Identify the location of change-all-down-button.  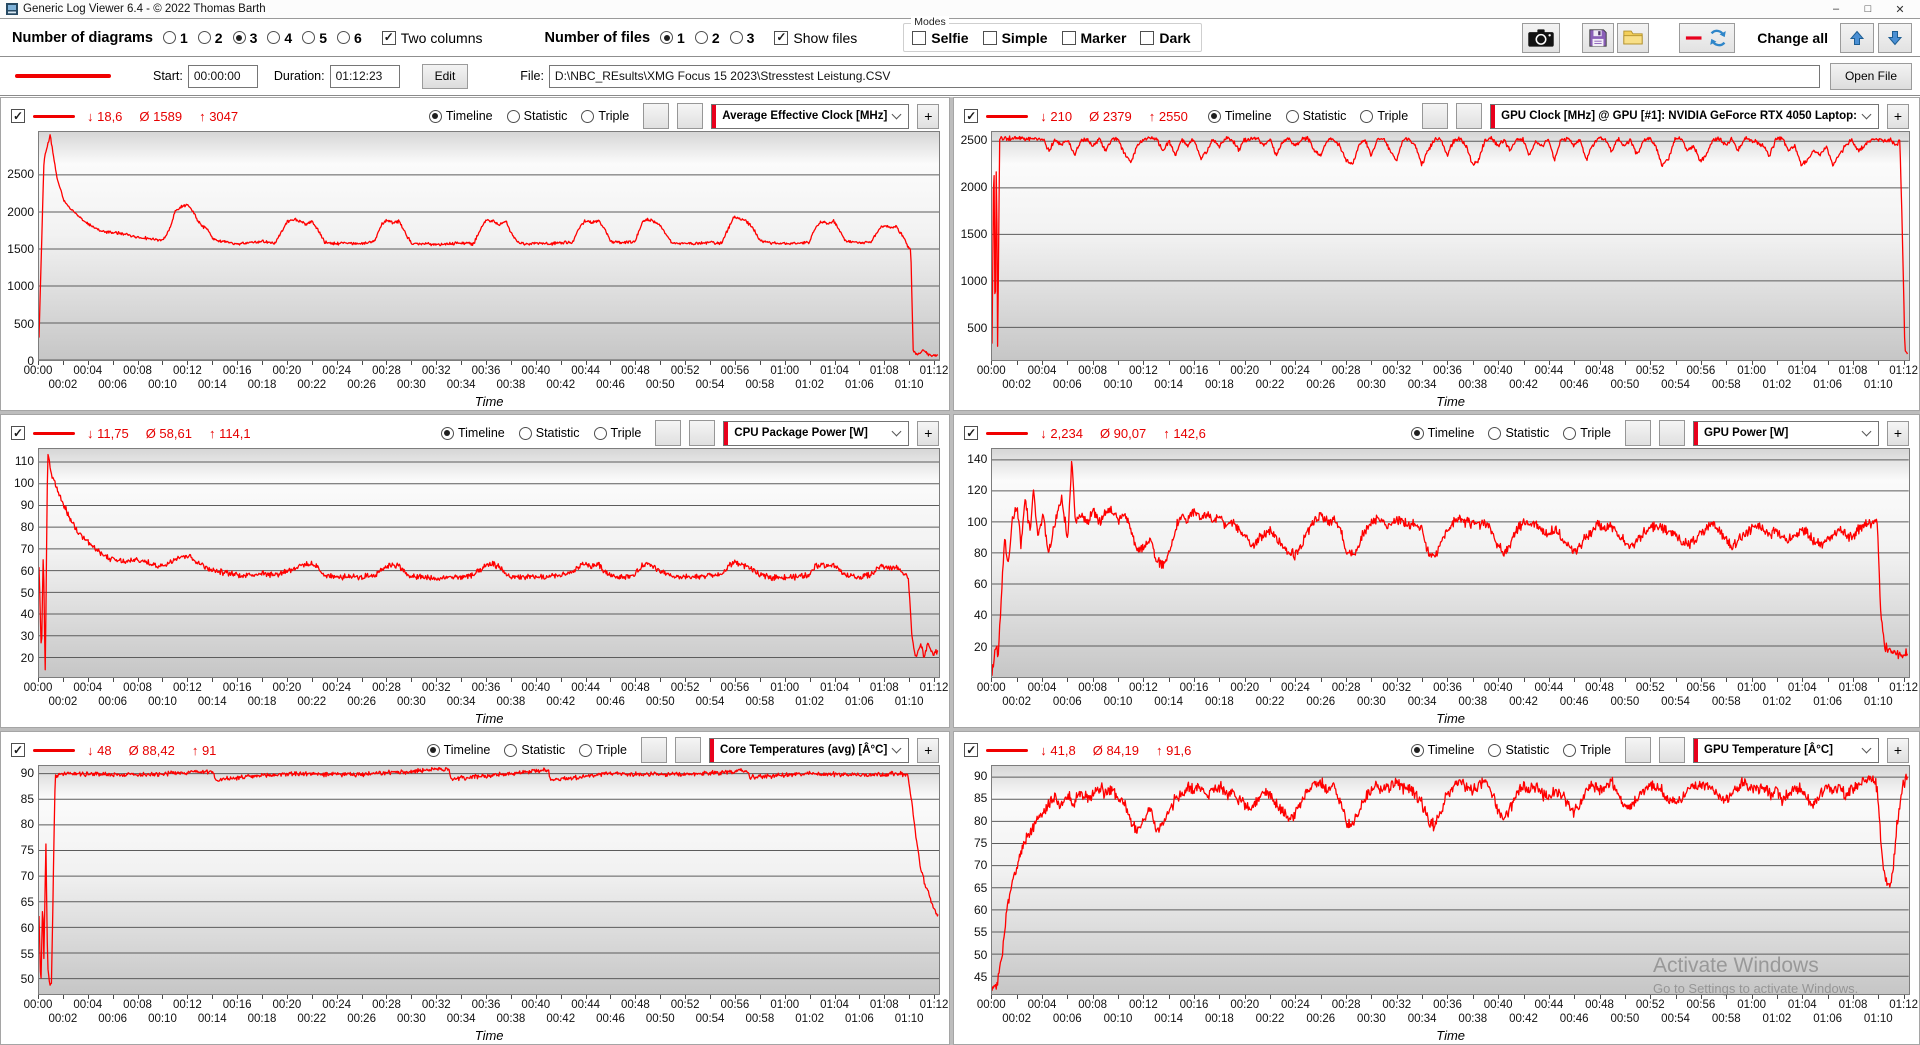
(1895, 37).